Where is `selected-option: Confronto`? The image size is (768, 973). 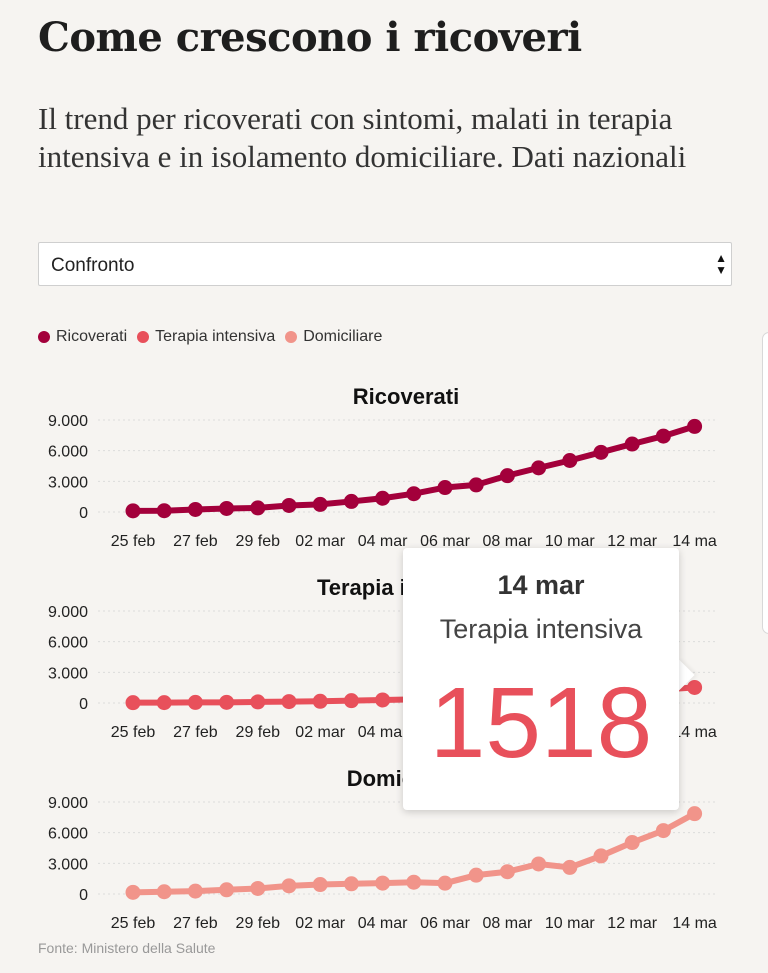 selected-option: Confronto is located at coordinates (93, 265).